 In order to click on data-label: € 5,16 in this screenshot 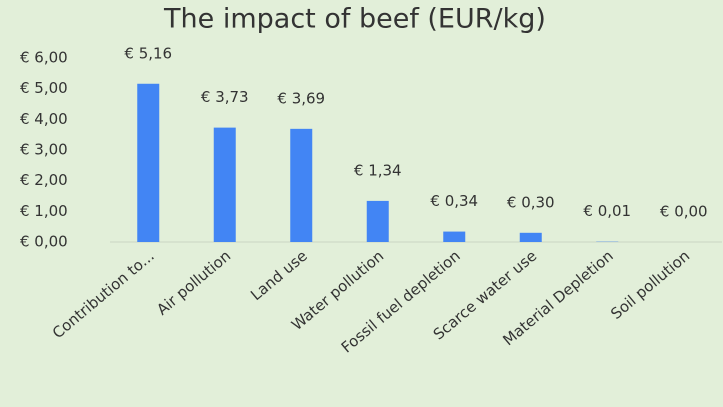, I will do `click(148, 53)`.